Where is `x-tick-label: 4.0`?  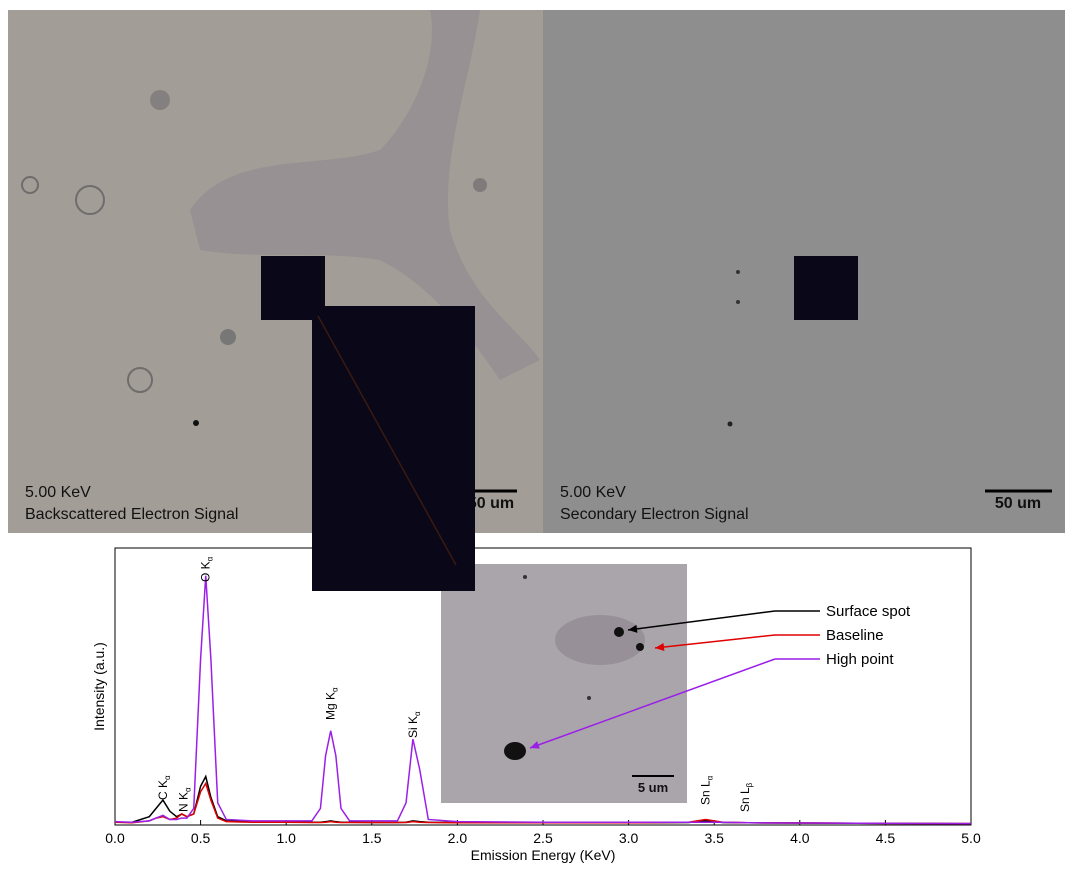 x-tick-label: 4.0 is located at coordinates (800, 838).